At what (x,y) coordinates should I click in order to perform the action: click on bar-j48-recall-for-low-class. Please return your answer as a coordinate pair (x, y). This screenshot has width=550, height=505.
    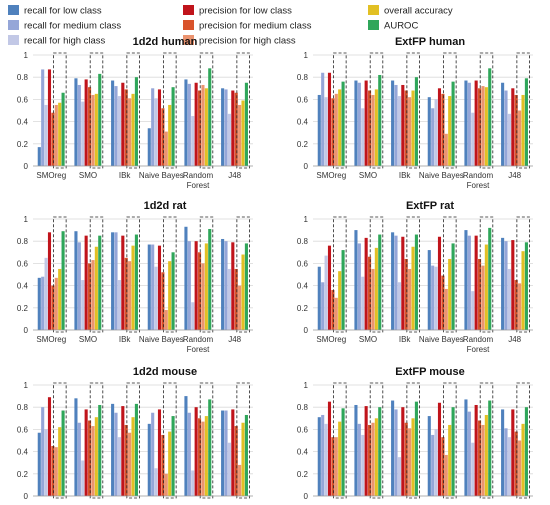
    Looking at the image, I should click on (503, 124).